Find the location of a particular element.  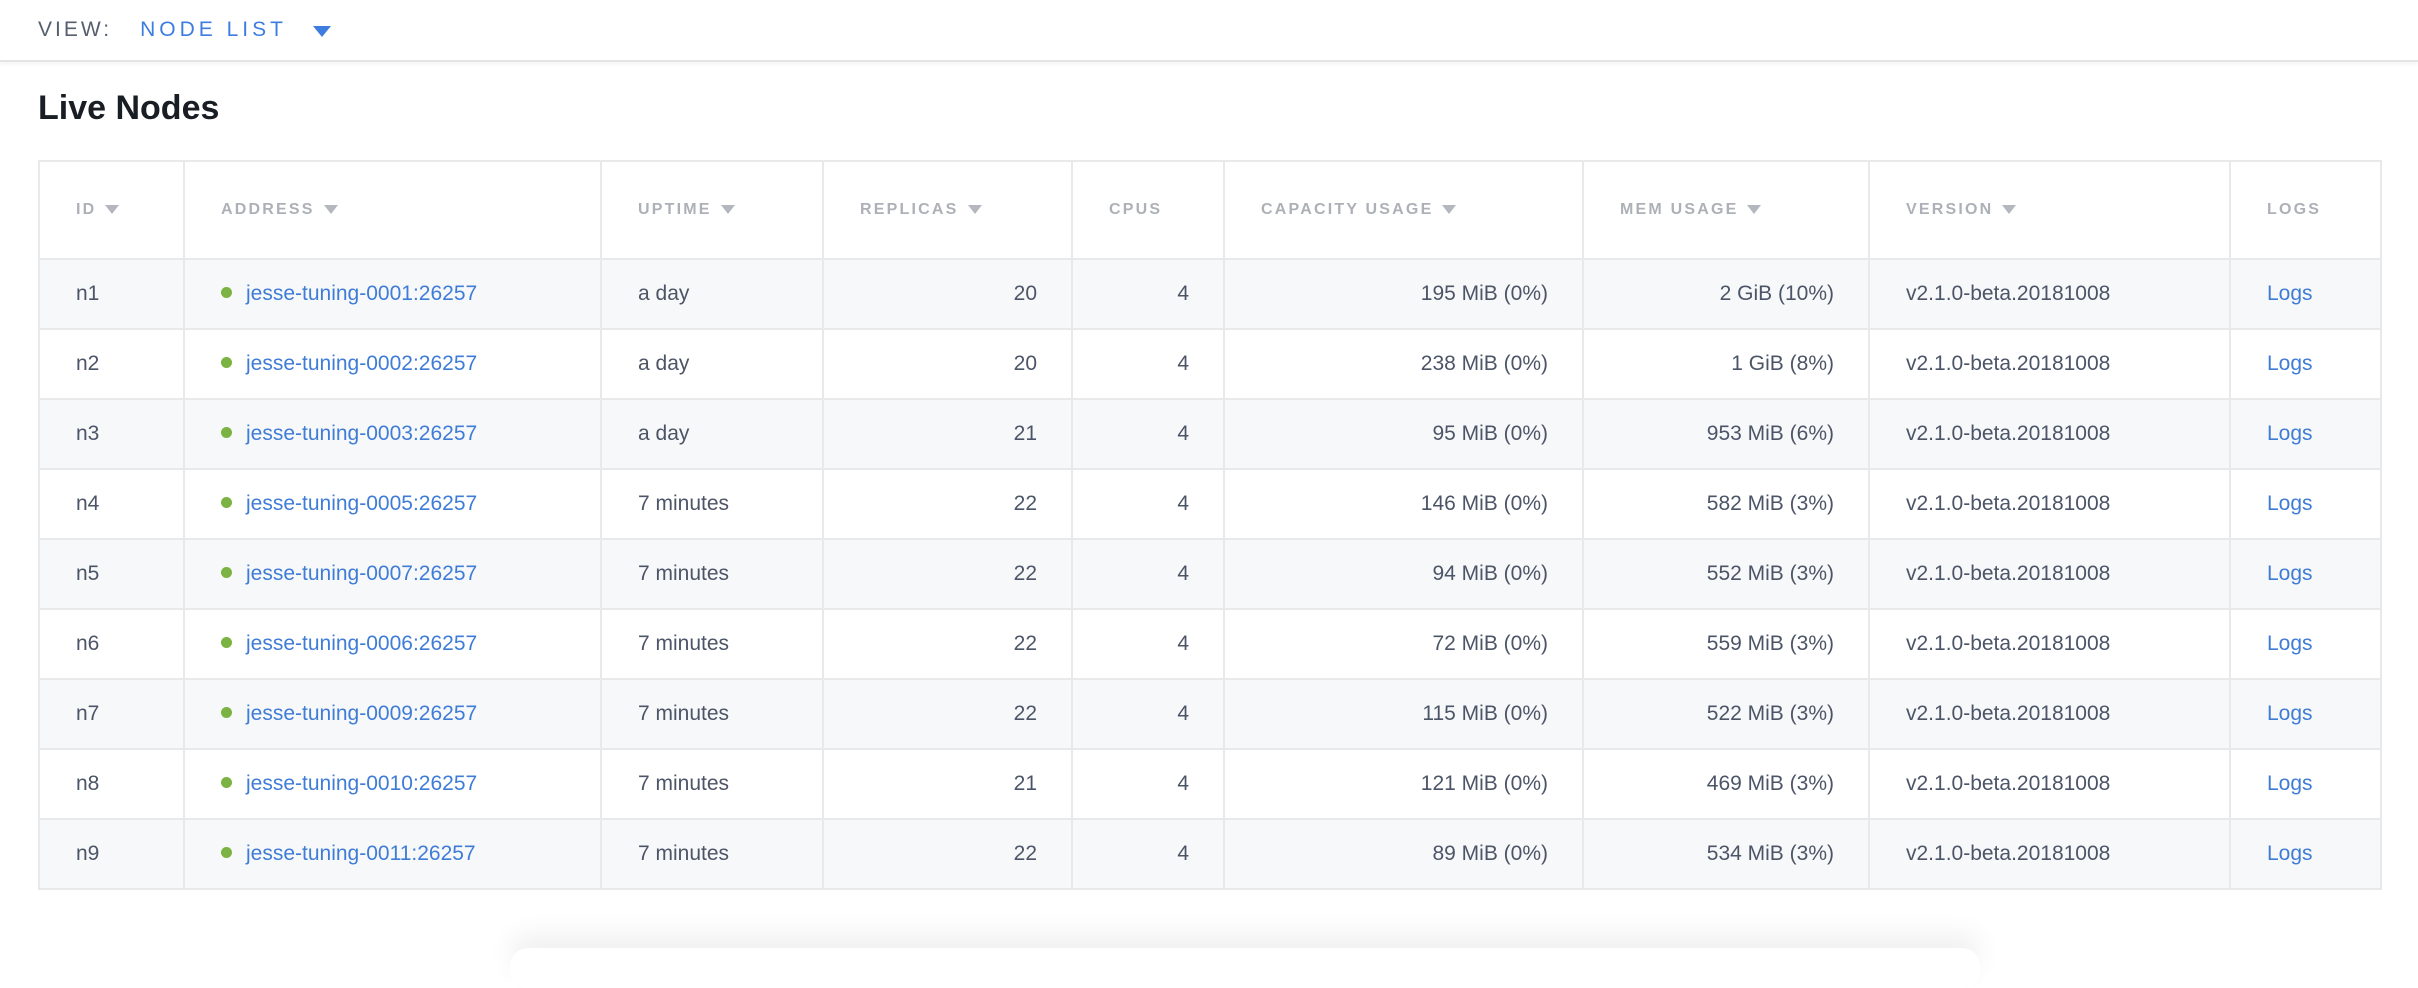

cell-address: jesse-tuning-0001:26257 is located at coordinates (392, 294).